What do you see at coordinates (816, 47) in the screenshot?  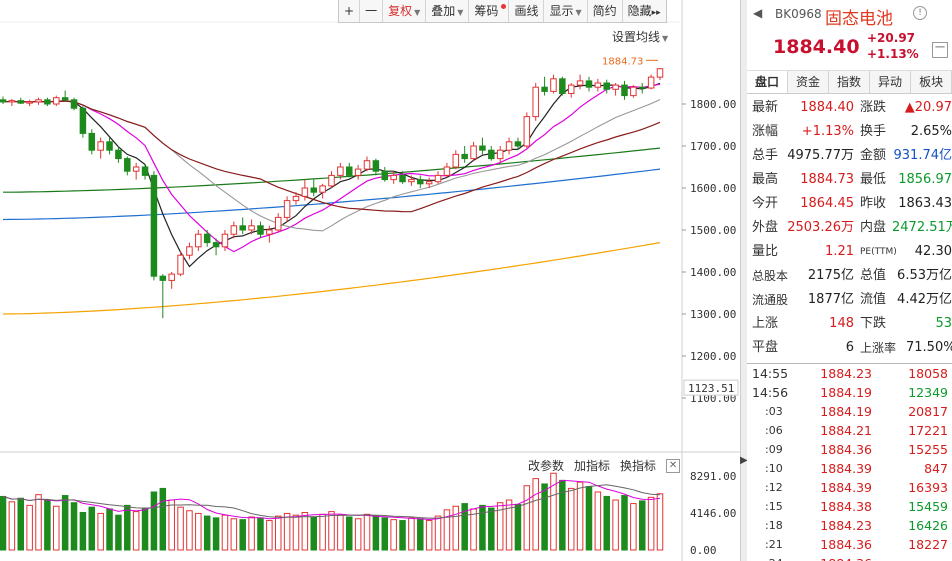 I see `last-price: 1884.40` at bounding box center [816, 47].